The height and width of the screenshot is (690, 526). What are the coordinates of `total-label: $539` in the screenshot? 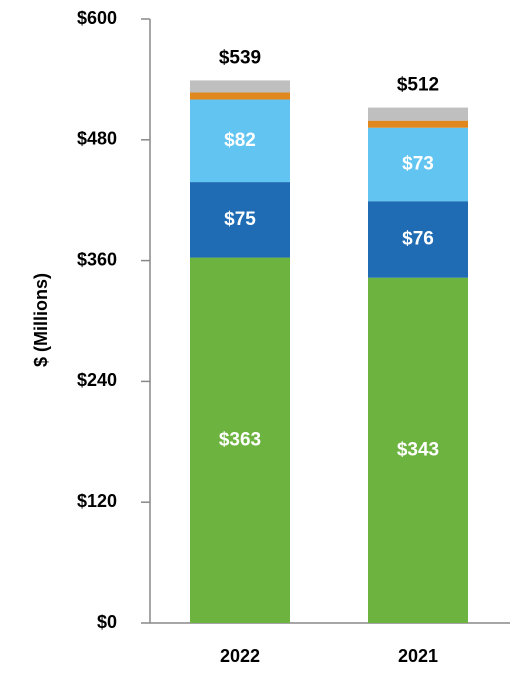 It's located at (240, 57).